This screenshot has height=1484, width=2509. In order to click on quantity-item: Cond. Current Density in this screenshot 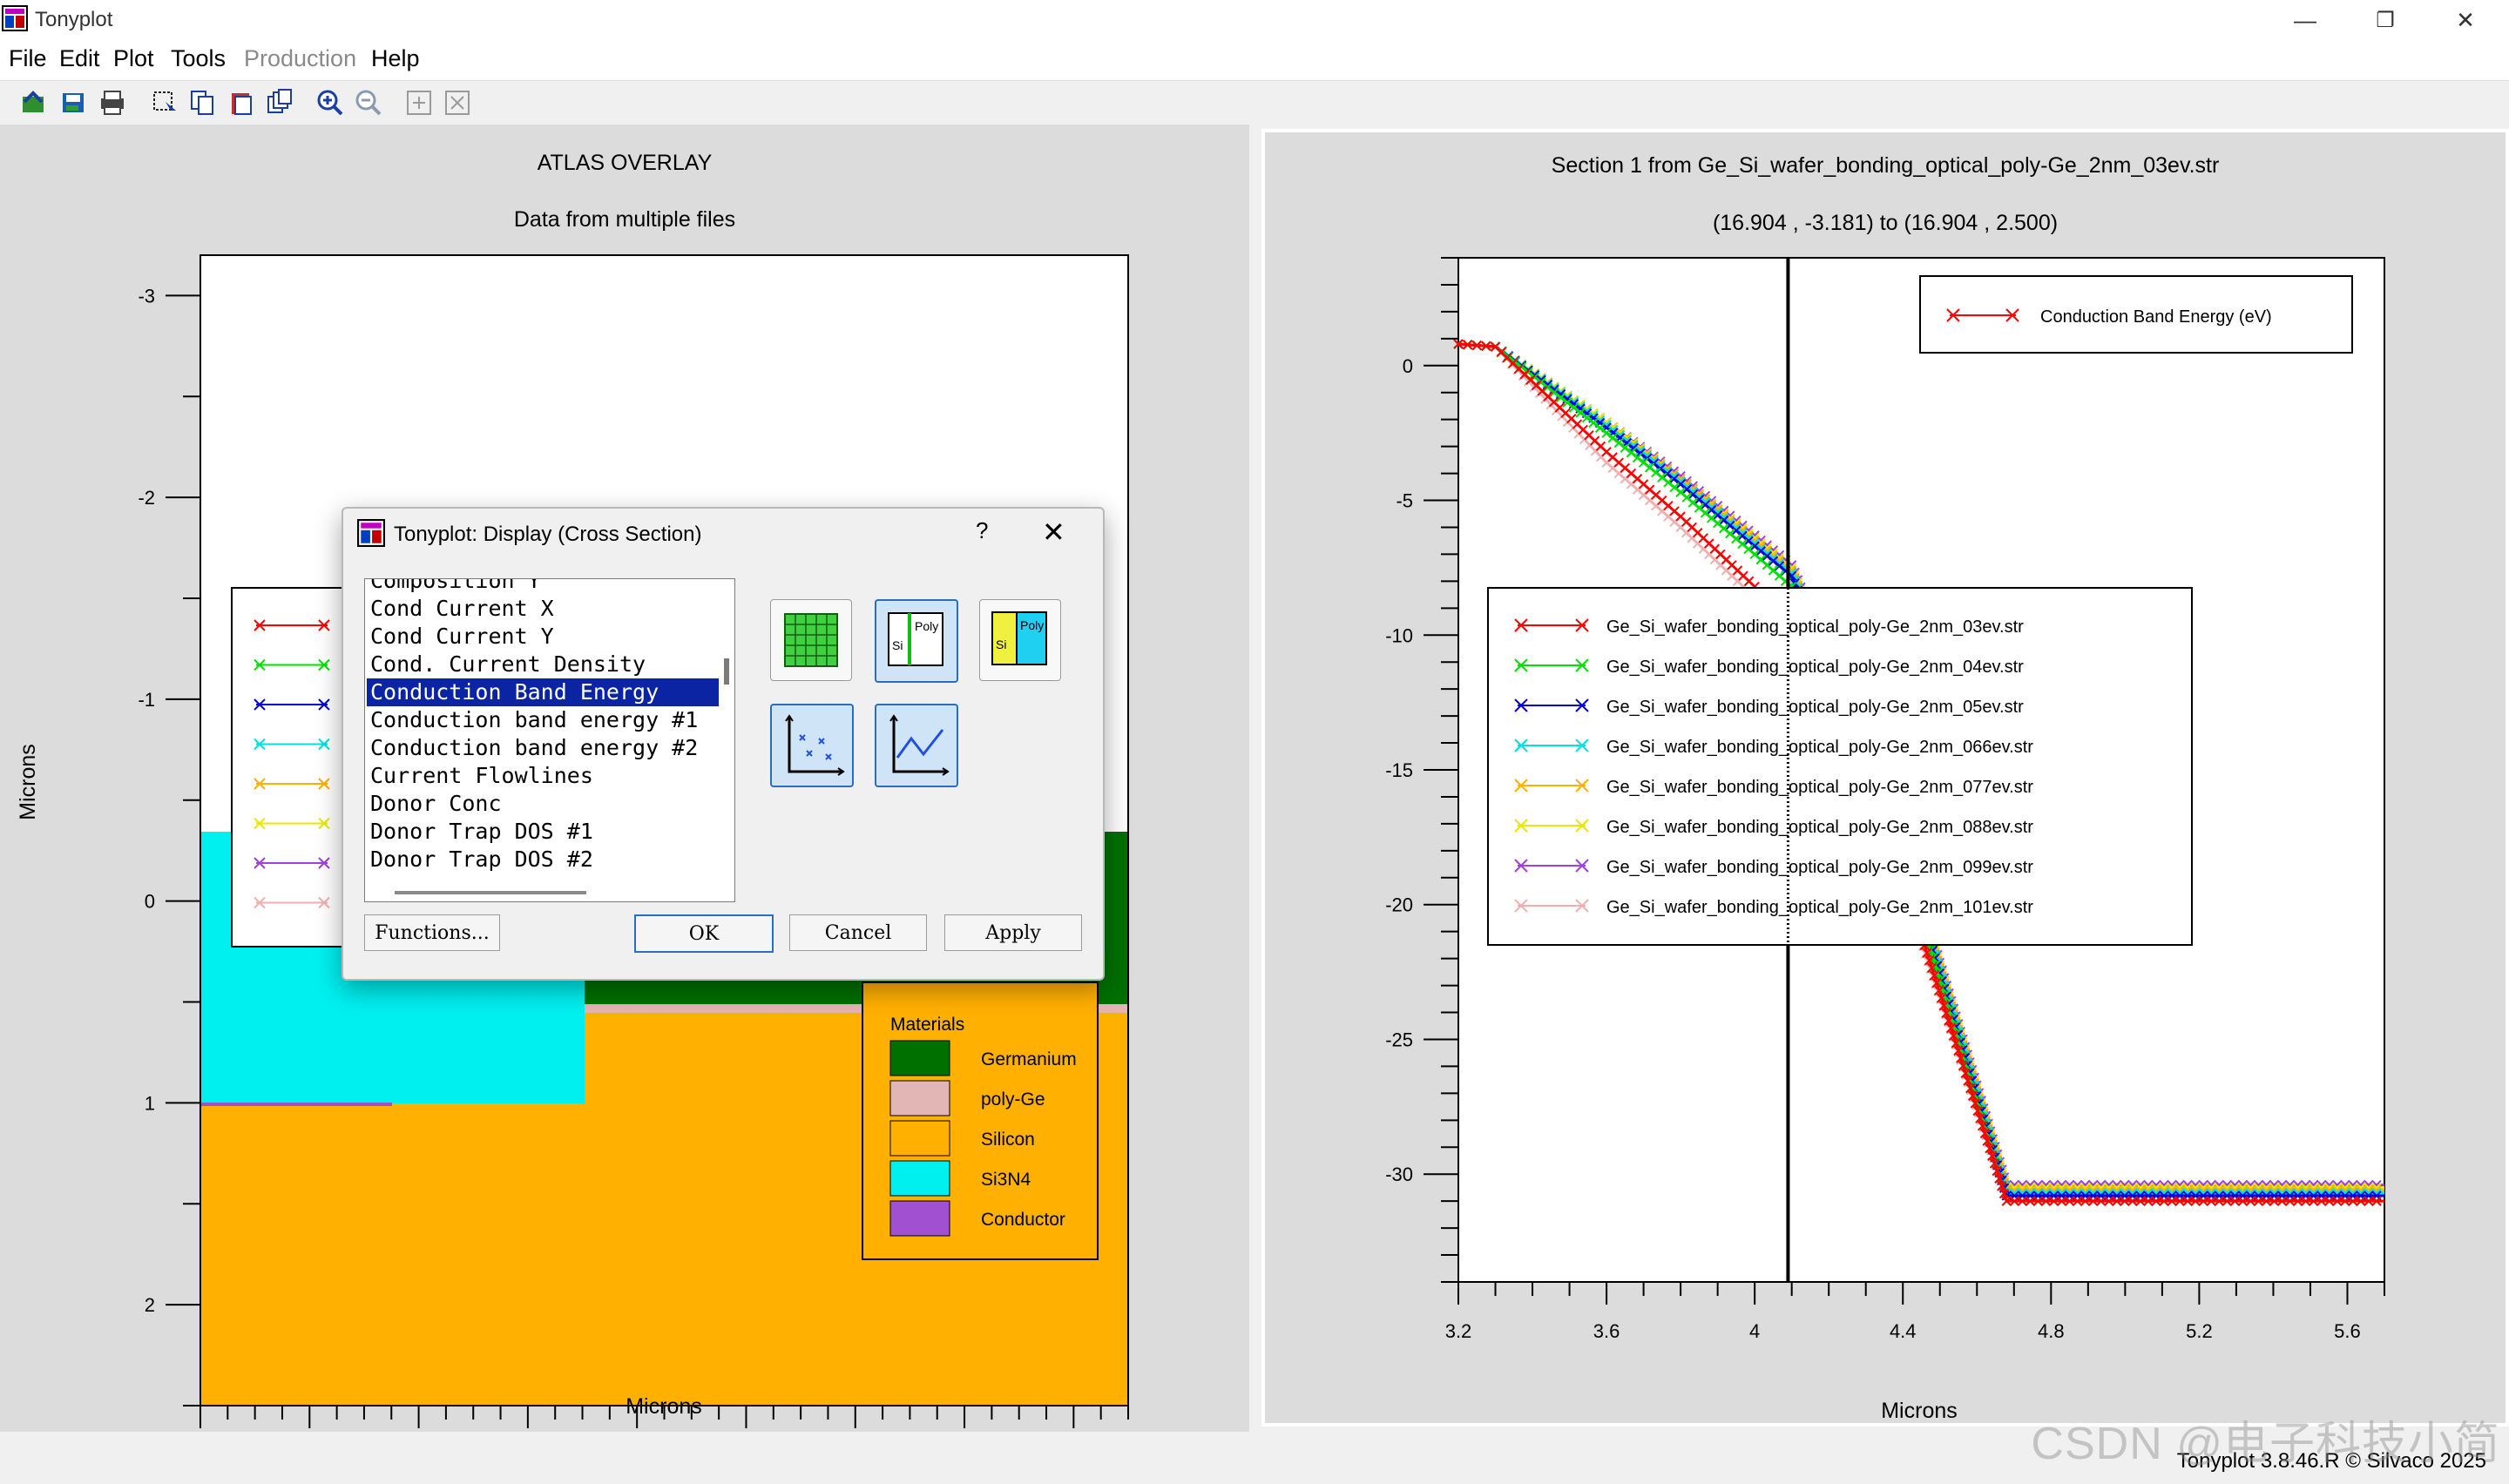, I will do `click(508, 664)`.